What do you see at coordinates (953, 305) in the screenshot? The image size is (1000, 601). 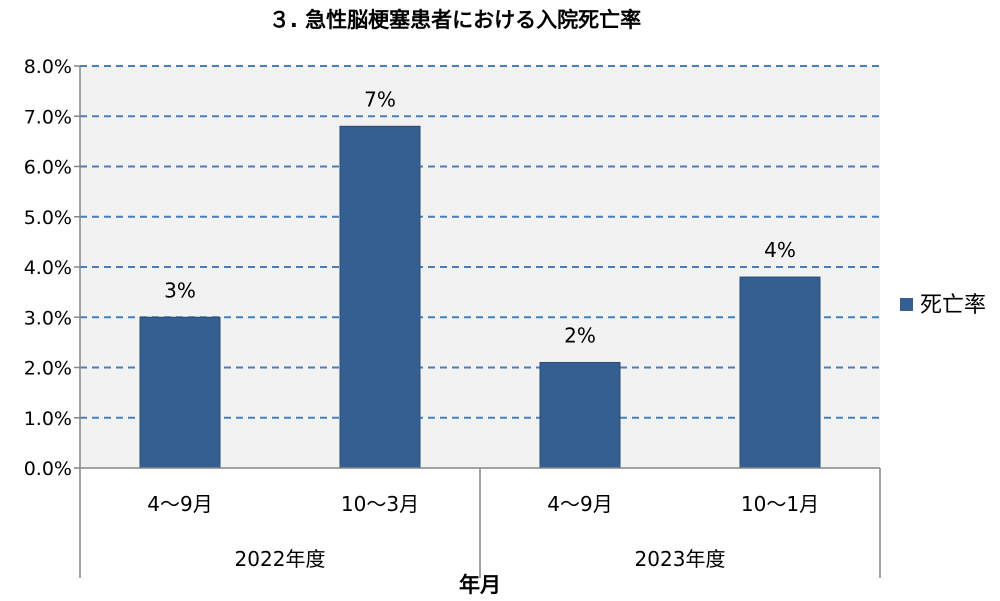 I see `legend-label: 死亡率` at bounding box center [953, 305].